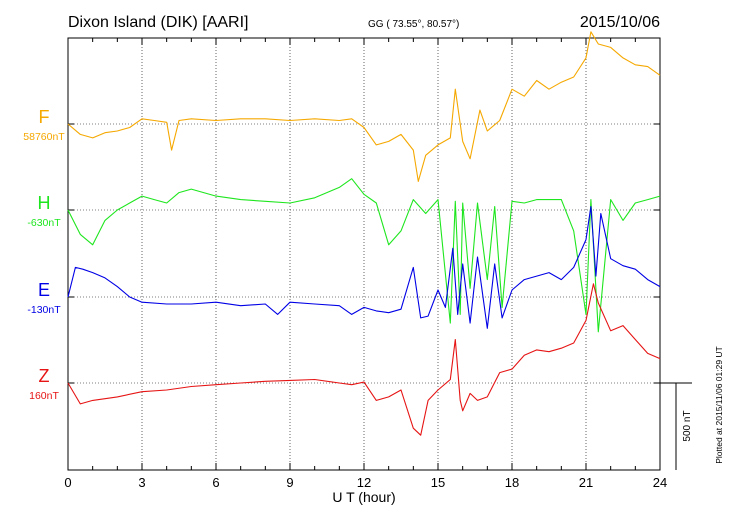  I want to click on scale-bar: 500 nT, so click(676, 426).